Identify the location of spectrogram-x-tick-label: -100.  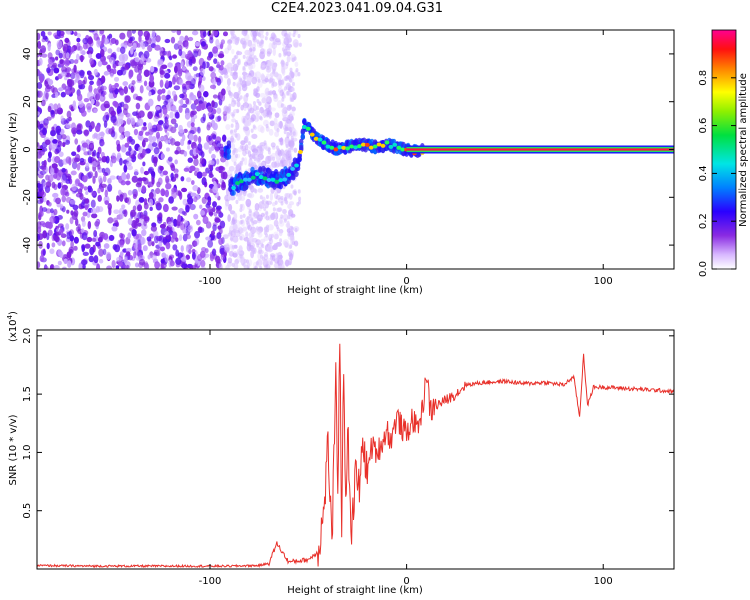
(210, 281).